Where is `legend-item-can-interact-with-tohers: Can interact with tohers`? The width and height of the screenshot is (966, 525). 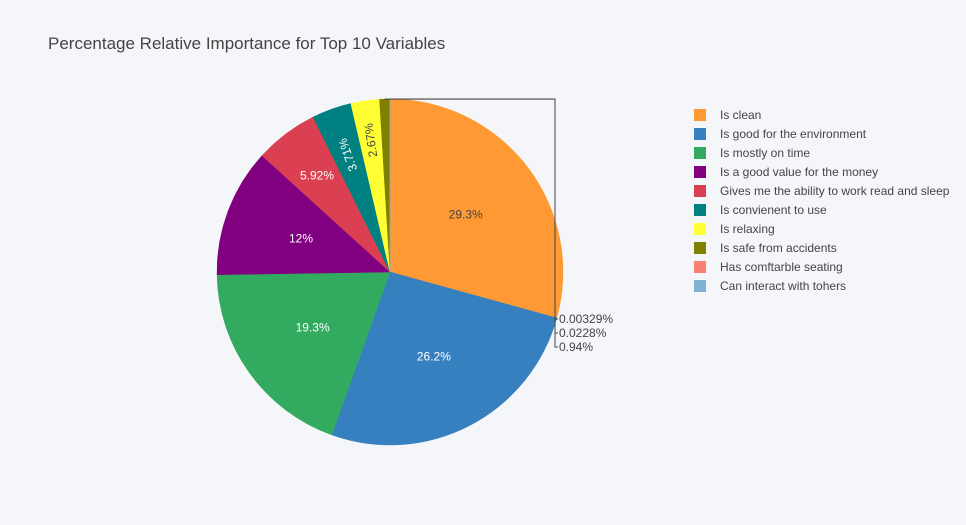
legend-item-can-interact-with-tohers: Can interact with tohers is located at coordinates (821, 285).